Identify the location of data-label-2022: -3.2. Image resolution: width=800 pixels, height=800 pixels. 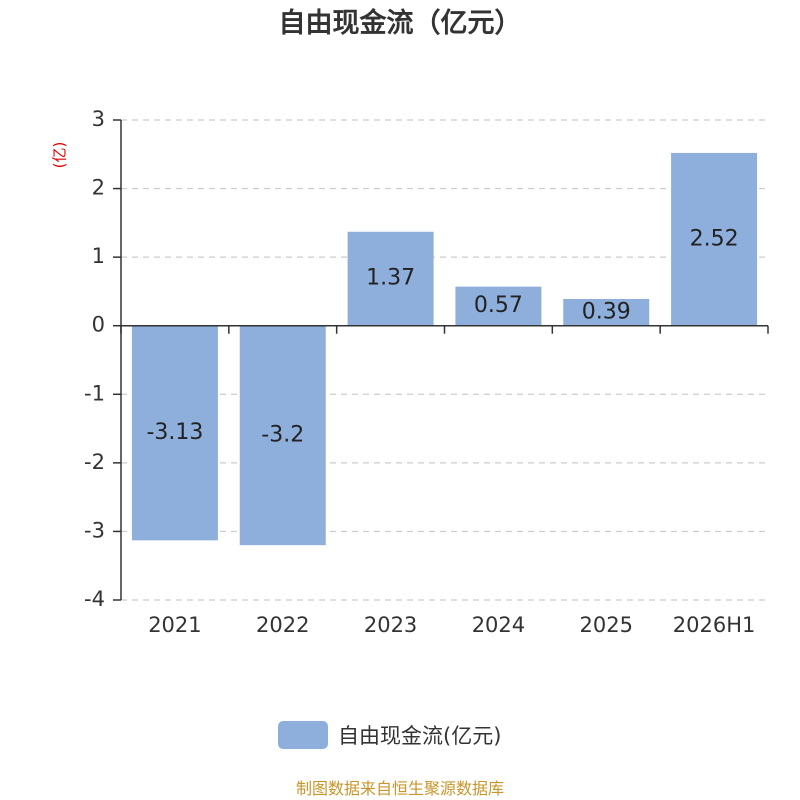
(282, 434).